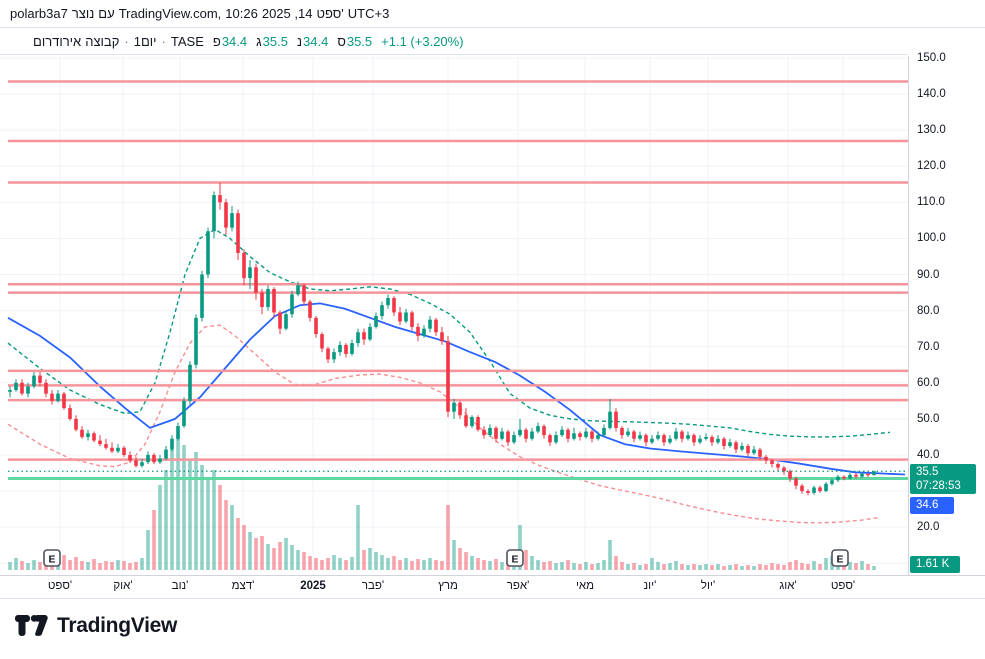 This screenshot has width=985, height=659. Describe the element at coordinates (359, 41) in the screenshot. I see `close-value: 35.5` at that location.